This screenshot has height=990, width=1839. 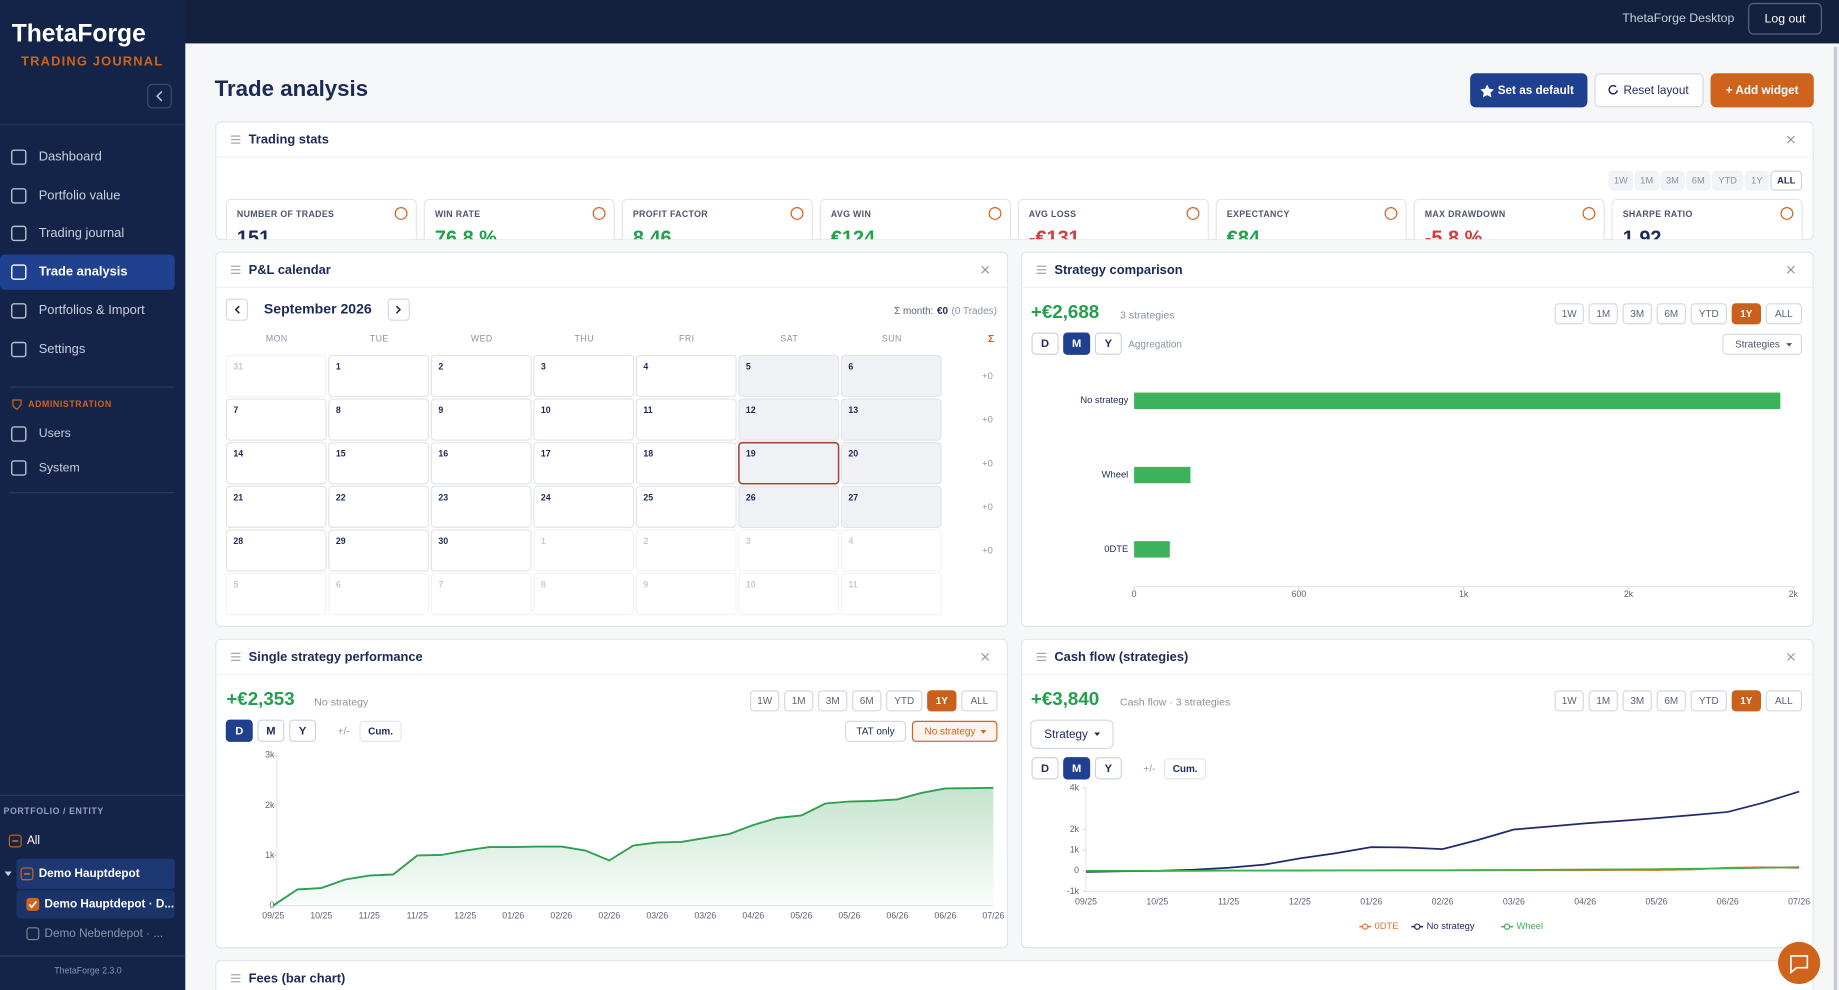 I want to click on admin-item: Users, so click(x=55, y=433).